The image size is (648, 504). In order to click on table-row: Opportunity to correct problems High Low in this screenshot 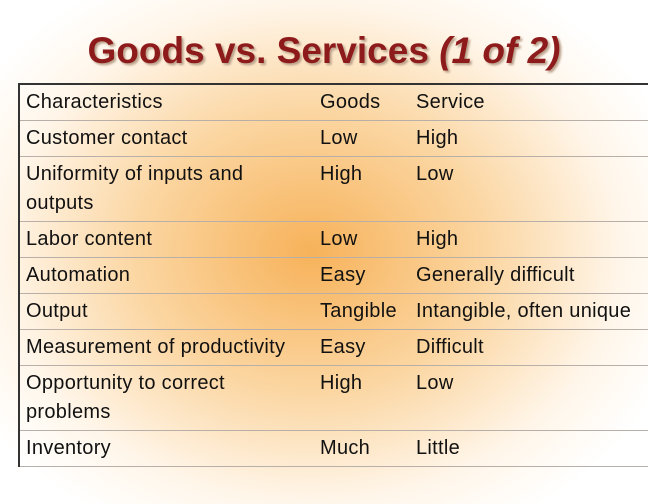, I will do `click(333, 398)`.